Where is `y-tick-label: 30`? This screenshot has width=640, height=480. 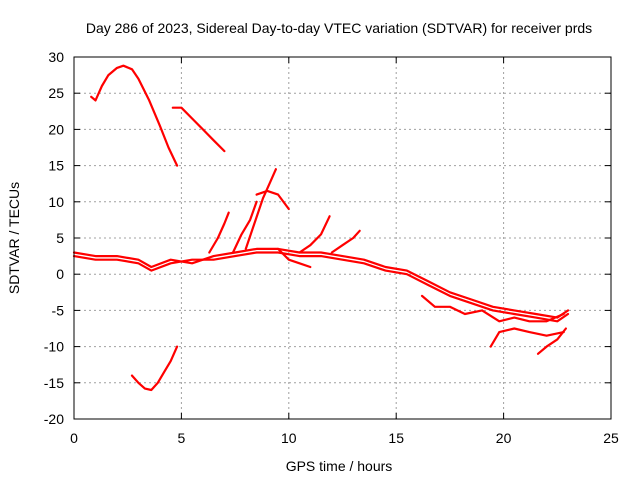 y-tick-label: 30 is located at coordinates (56, 57).